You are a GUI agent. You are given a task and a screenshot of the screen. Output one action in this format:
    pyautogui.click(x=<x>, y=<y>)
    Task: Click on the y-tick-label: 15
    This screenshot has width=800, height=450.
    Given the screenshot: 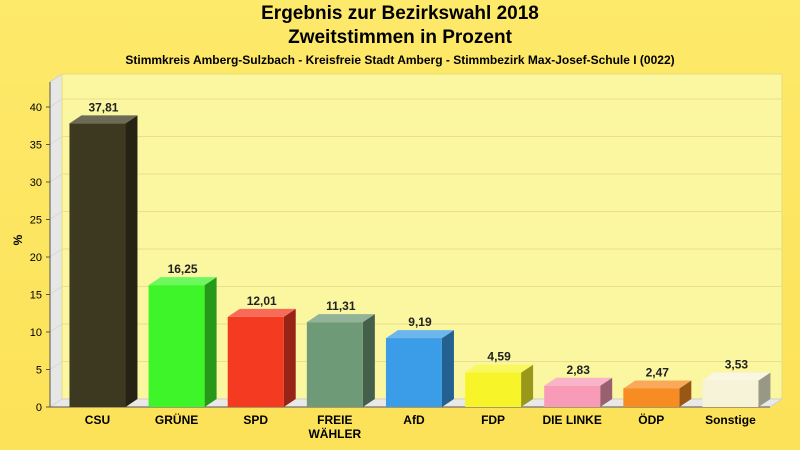 What is the action you would take?
    pyautogui.click(x=36, y=296)
    